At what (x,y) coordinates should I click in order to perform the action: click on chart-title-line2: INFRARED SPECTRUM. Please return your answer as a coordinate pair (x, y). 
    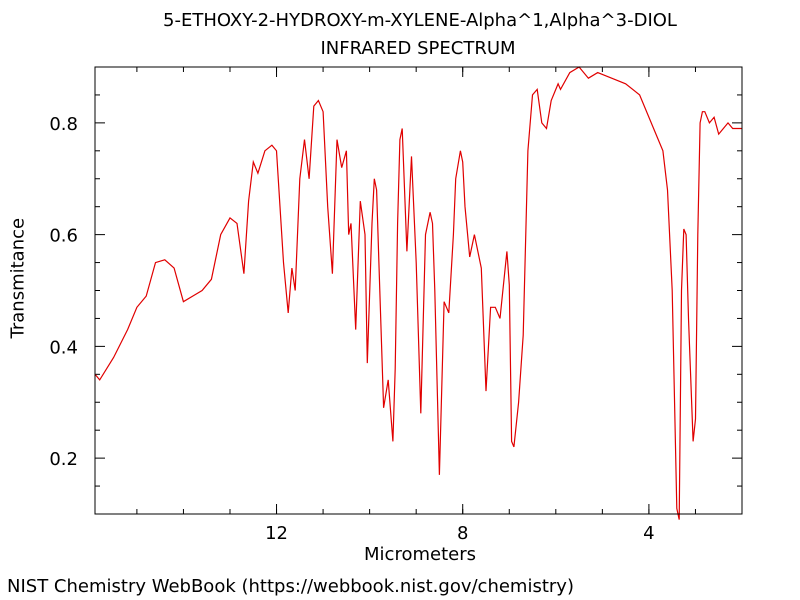
    Looking at the image, I should click on (418, 48).